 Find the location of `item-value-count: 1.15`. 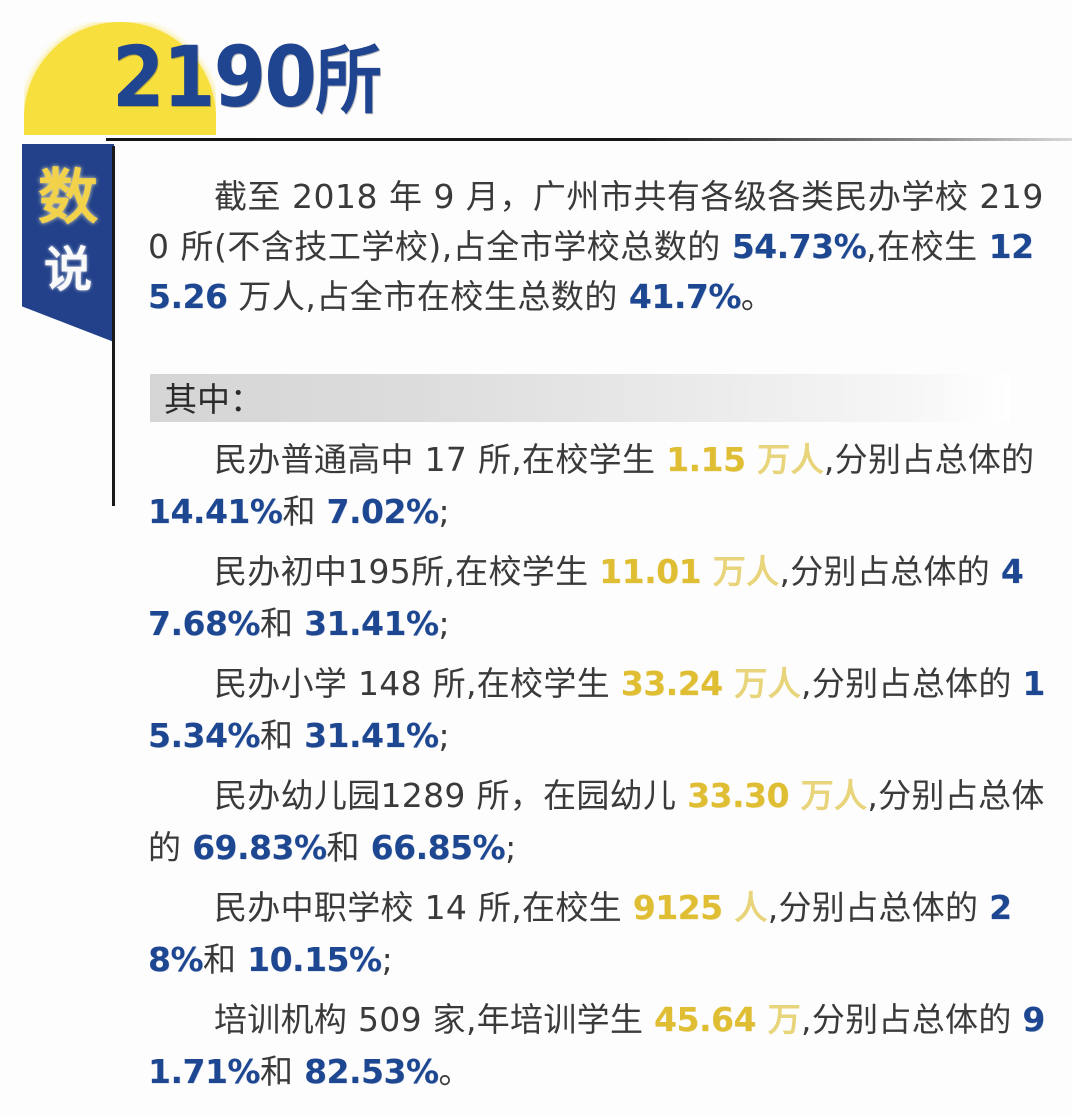

item-value-count: 1.15 is located at coordinates (706, 459).